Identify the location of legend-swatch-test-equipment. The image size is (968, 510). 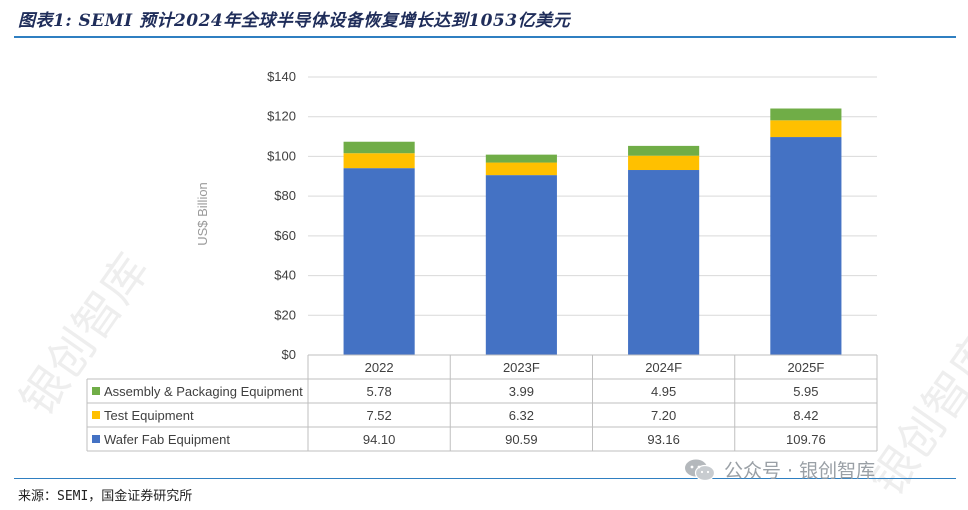
(96, 415).